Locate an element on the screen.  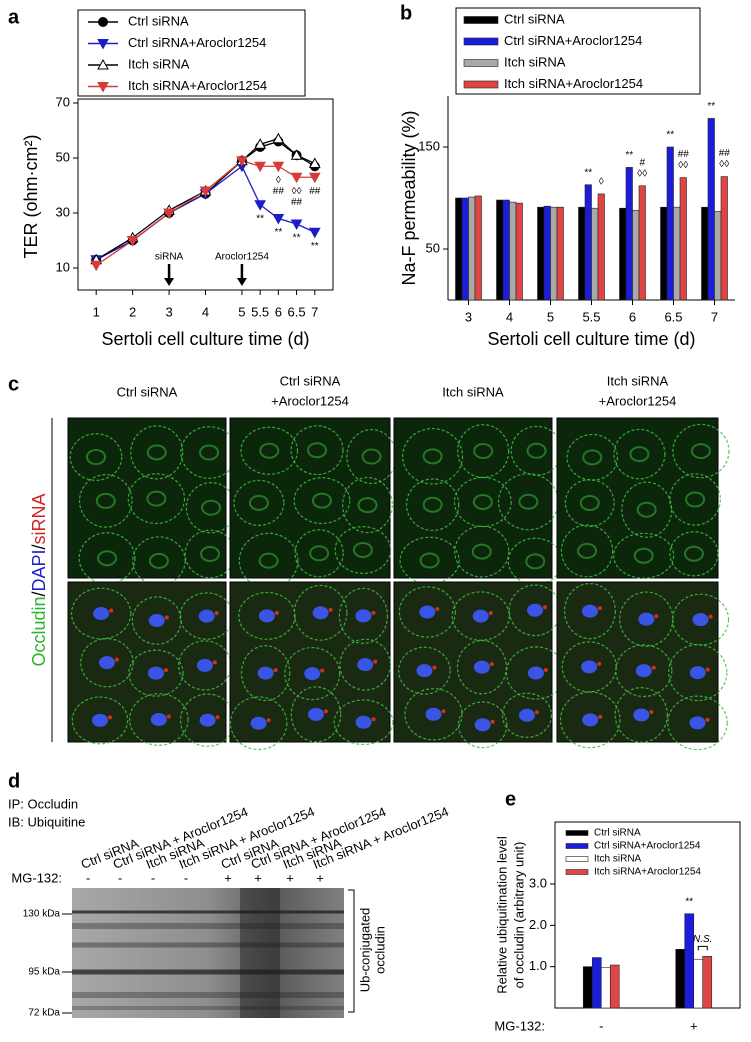
ip-label: IP: Occludin is located at coordinates (43, 803).